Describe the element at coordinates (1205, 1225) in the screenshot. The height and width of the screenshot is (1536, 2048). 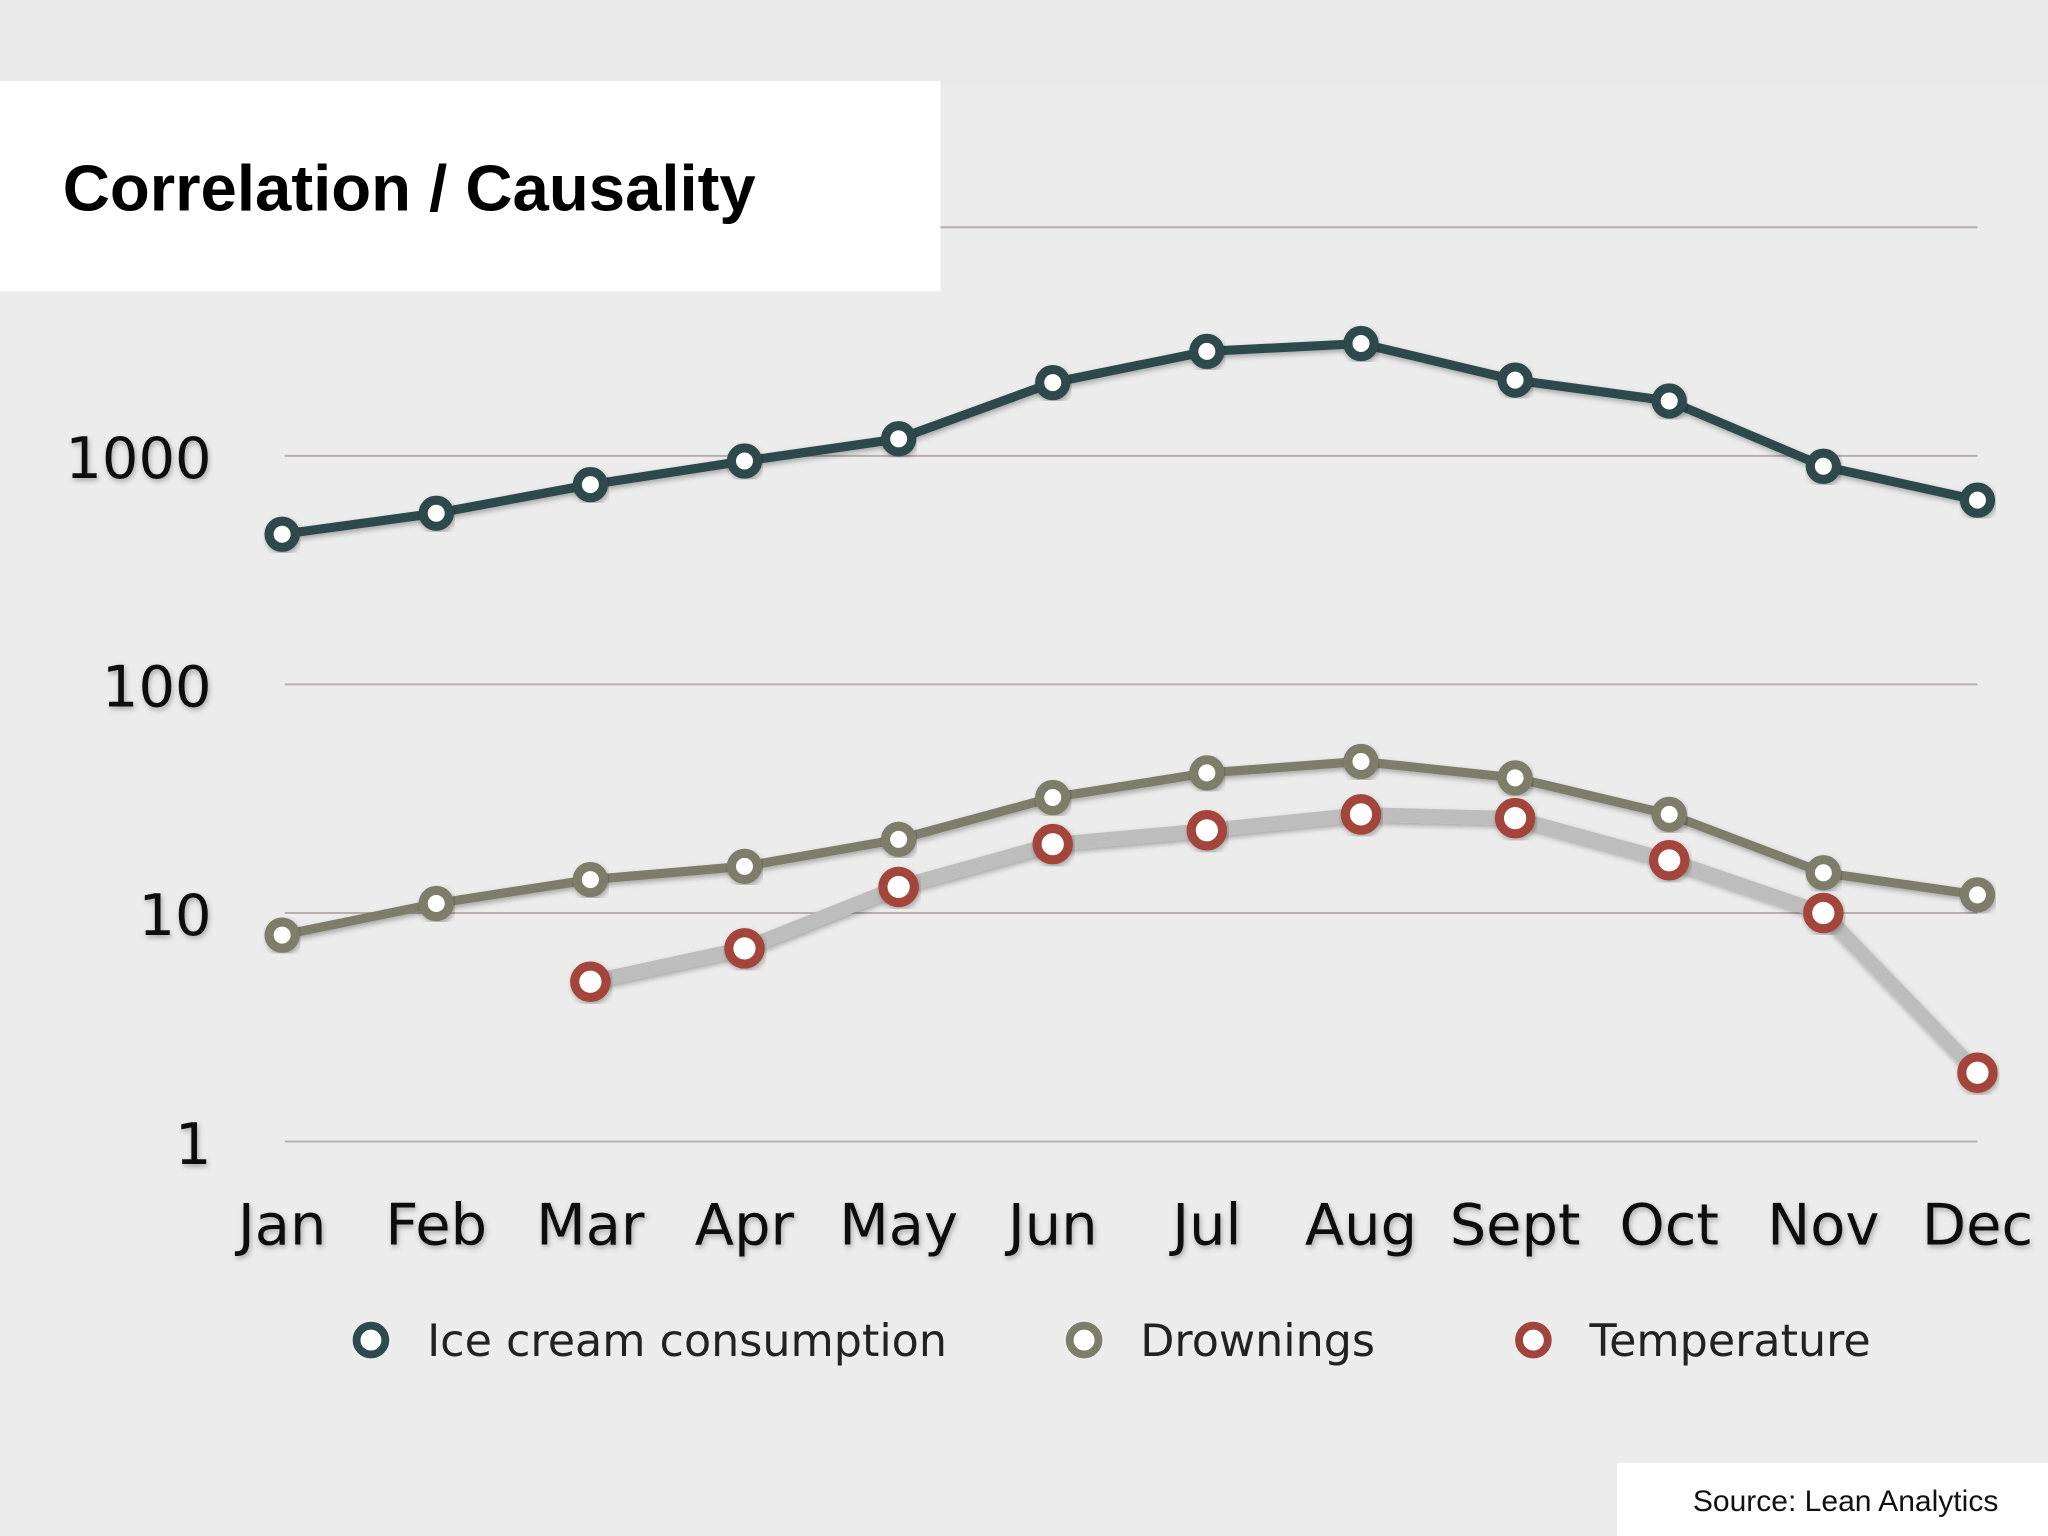
I see `x-tick-label: Jul` at that location.